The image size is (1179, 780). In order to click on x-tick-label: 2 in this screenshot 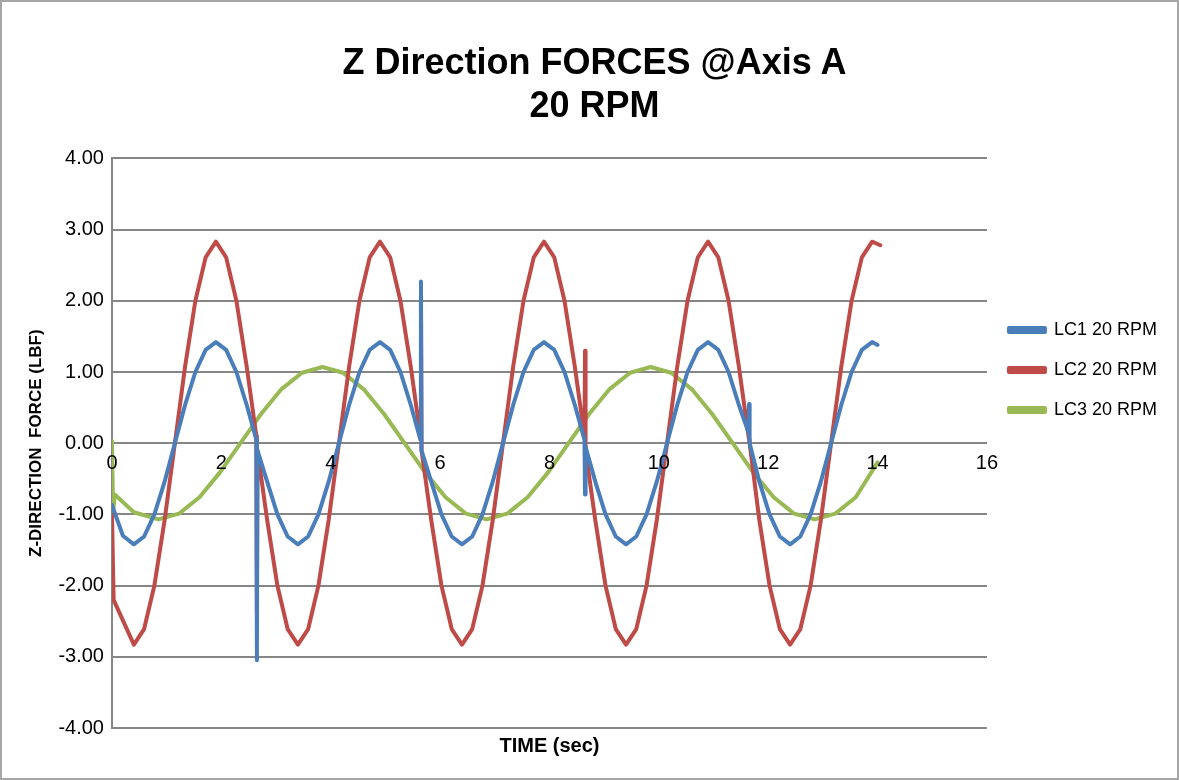, I will do `click(221, 461)`.